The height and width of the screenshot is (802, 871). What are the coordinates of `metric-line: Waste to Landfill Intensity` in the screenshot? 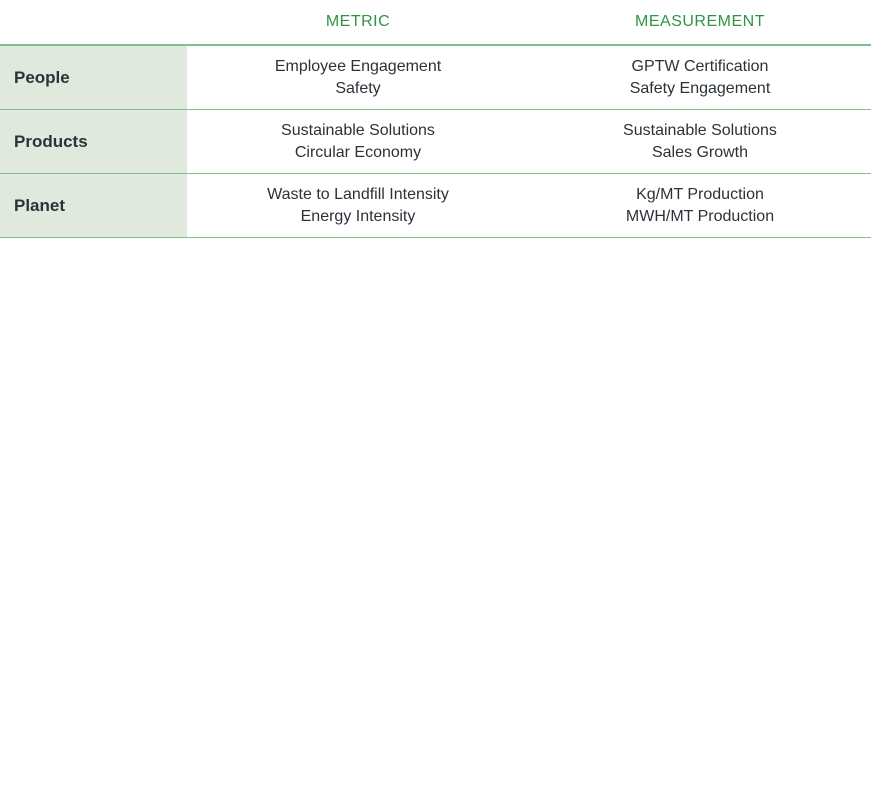 It's located at (358, 194).